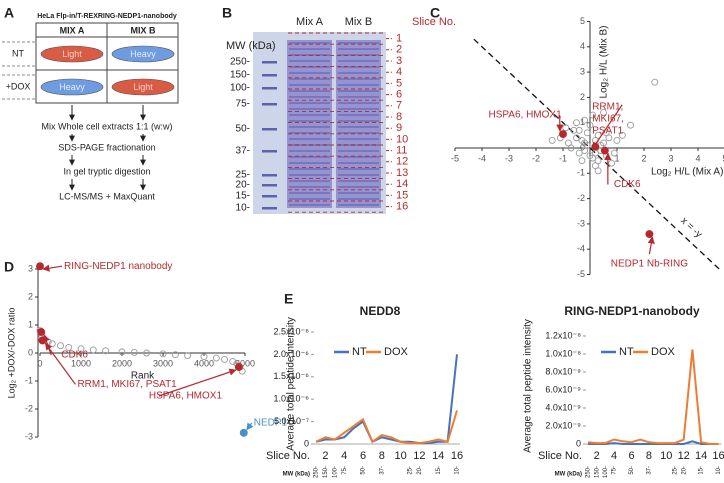 Image resolution: width=724 pixels, height=483 pixels. I want to click on y-tick-label: -3, so click(29, 436).